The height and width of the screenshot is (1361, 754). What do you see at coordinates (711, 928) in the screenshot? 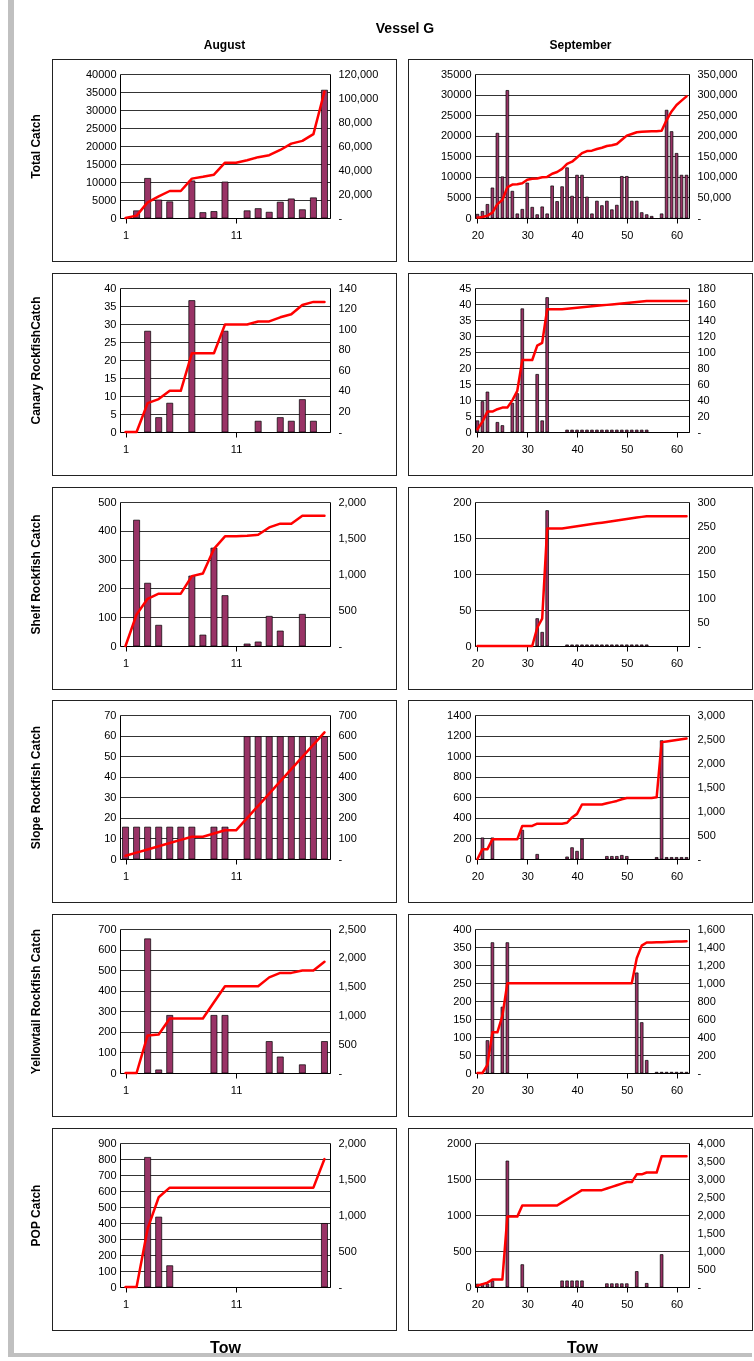
I see `y2-tick-label: 1,600` at bounding box center [711, 928].